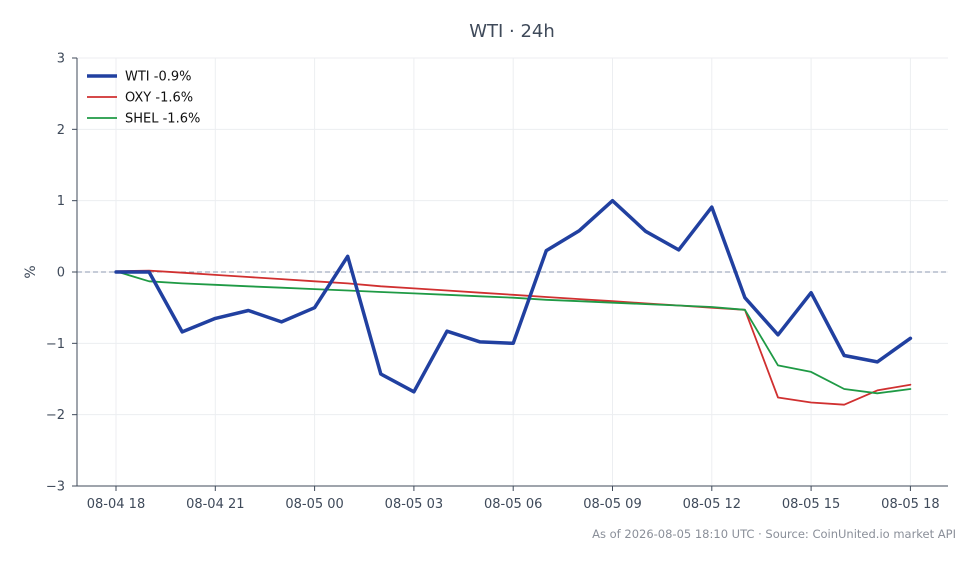 The width and height of the screenshot is (980, 564). Describe the element at coordinates (31, 271) in the screenshot. I see `y-axis-label: %` at that location.